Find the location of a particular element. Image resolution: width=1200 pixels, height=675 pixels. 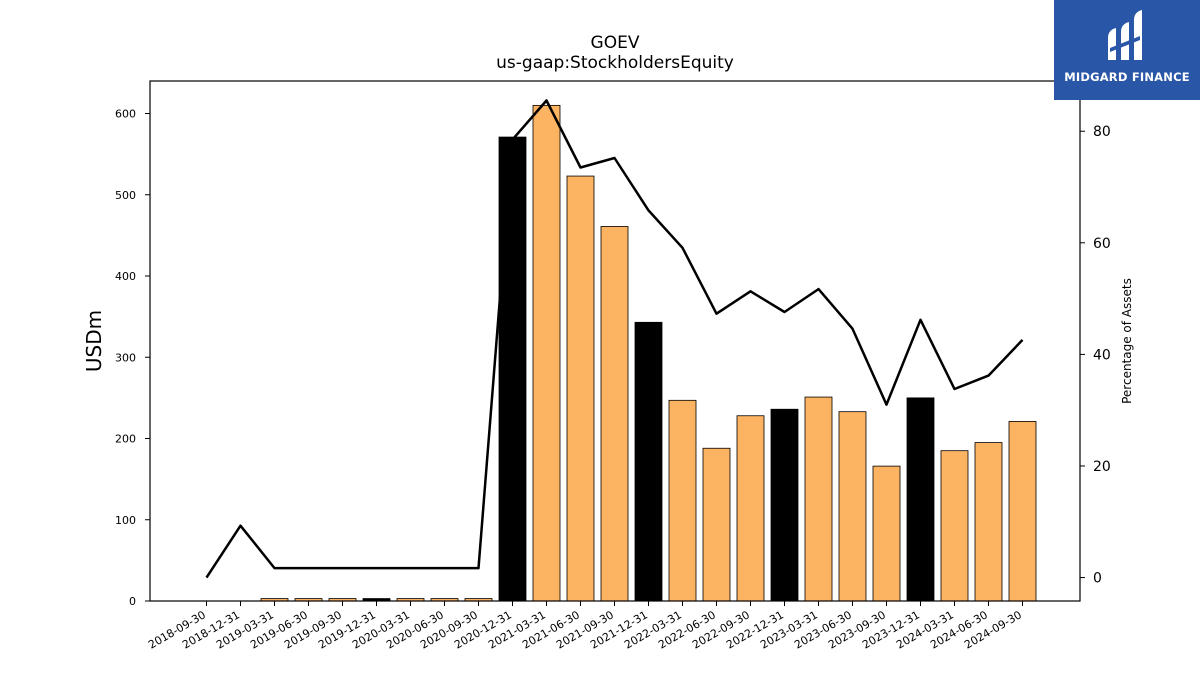

y-tick-label: 200 is located at coordinates (125, 439).